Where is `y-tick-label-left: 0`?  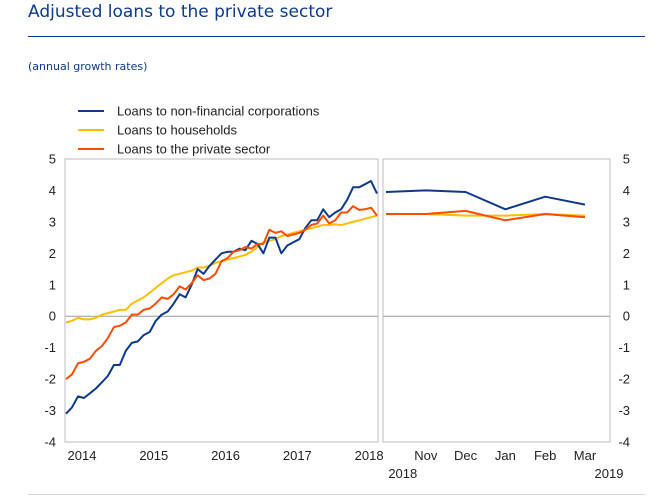
y-tick-label-left: 0 is located at coordinates (52, 316).